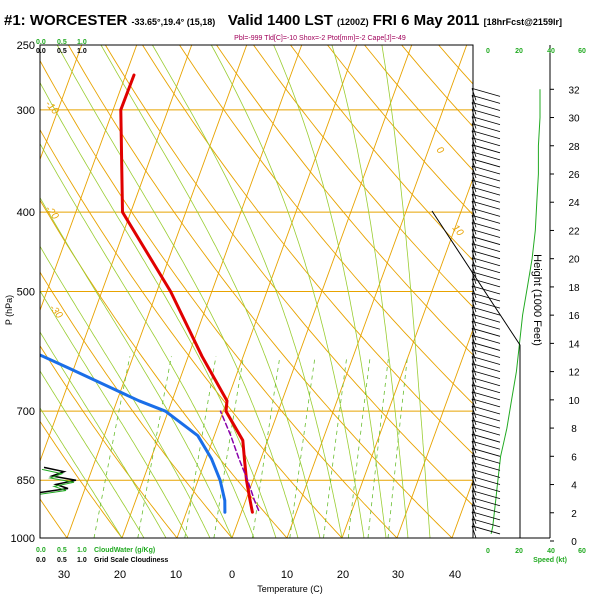  Describe the element at coordinates (82, 550) in the screenshot. I see `cloud-tick-bottom-green: 1.0` at that location.